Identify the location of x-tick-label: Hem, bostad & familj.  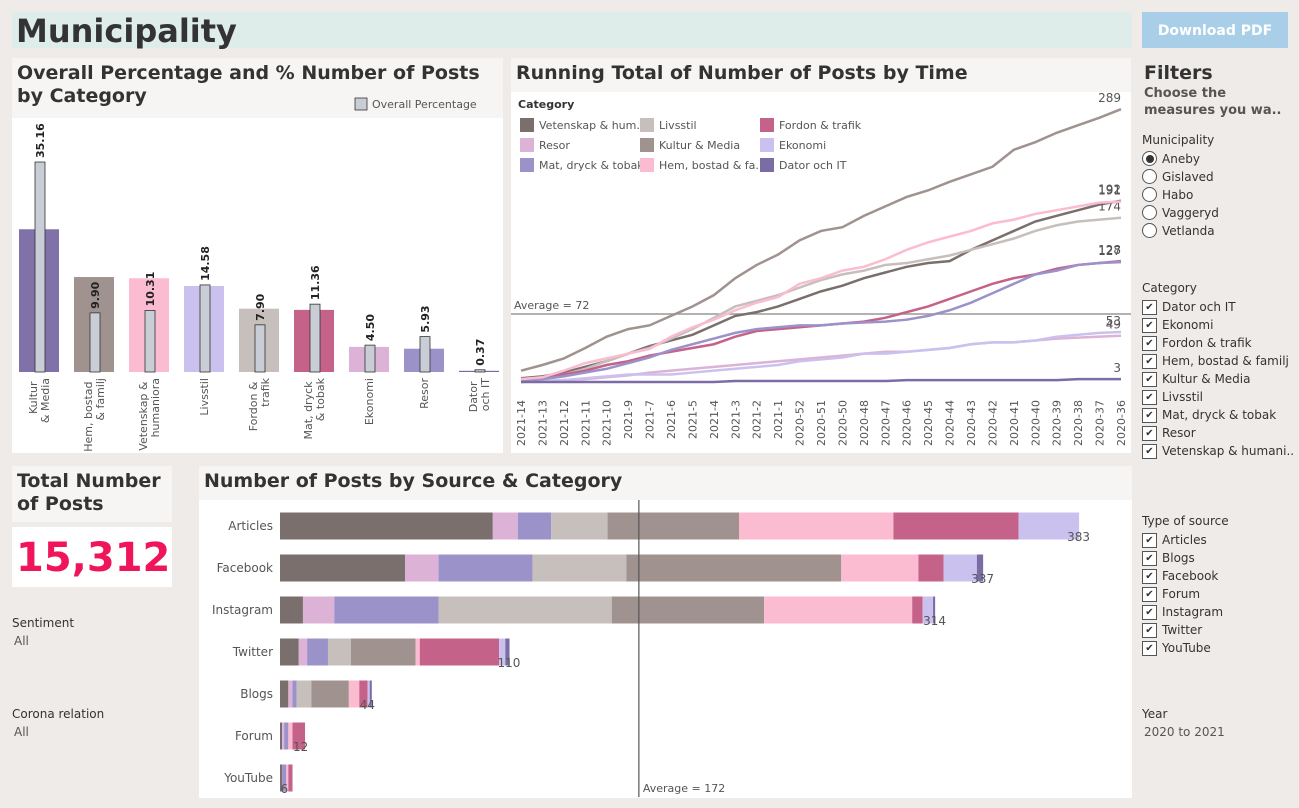
(94, 415).